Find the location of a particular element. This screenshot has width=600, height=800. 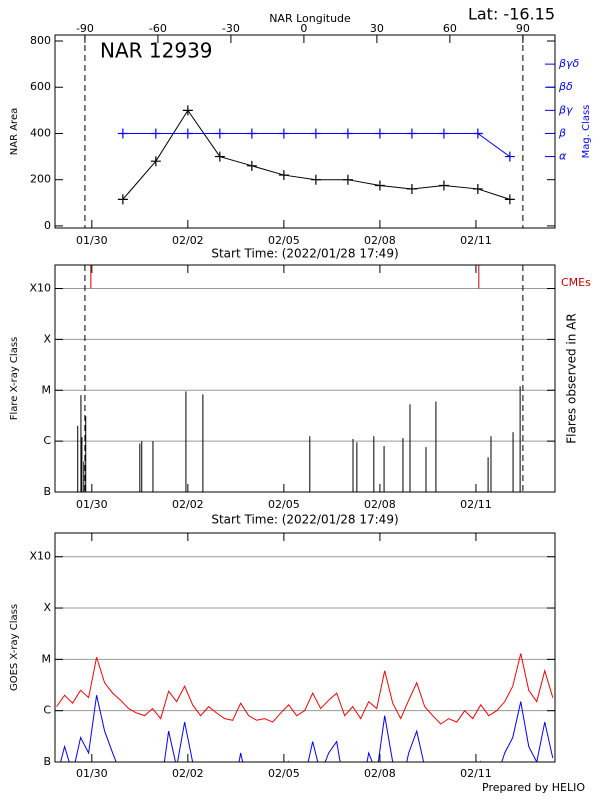

cme-legend: CMEs is located at coordinates (576, 282).